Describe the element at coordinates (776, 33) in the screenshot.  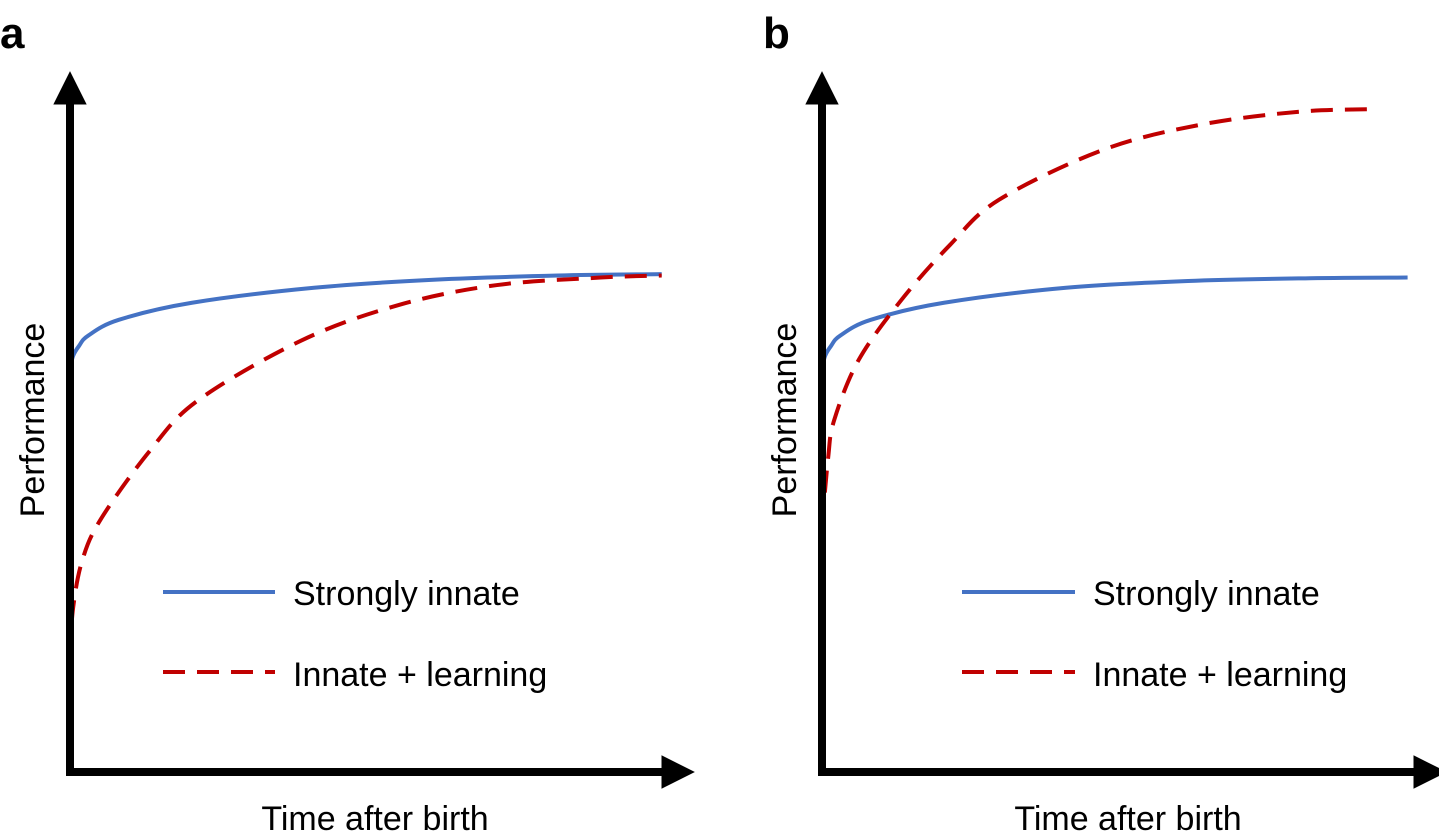
I see `panel-label: b` at that location.